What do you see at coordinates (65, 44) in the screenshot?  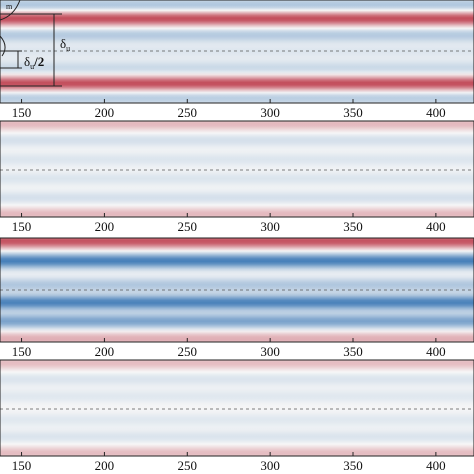 I see `delta-u-label: δu` at bounding box center [65, 44].